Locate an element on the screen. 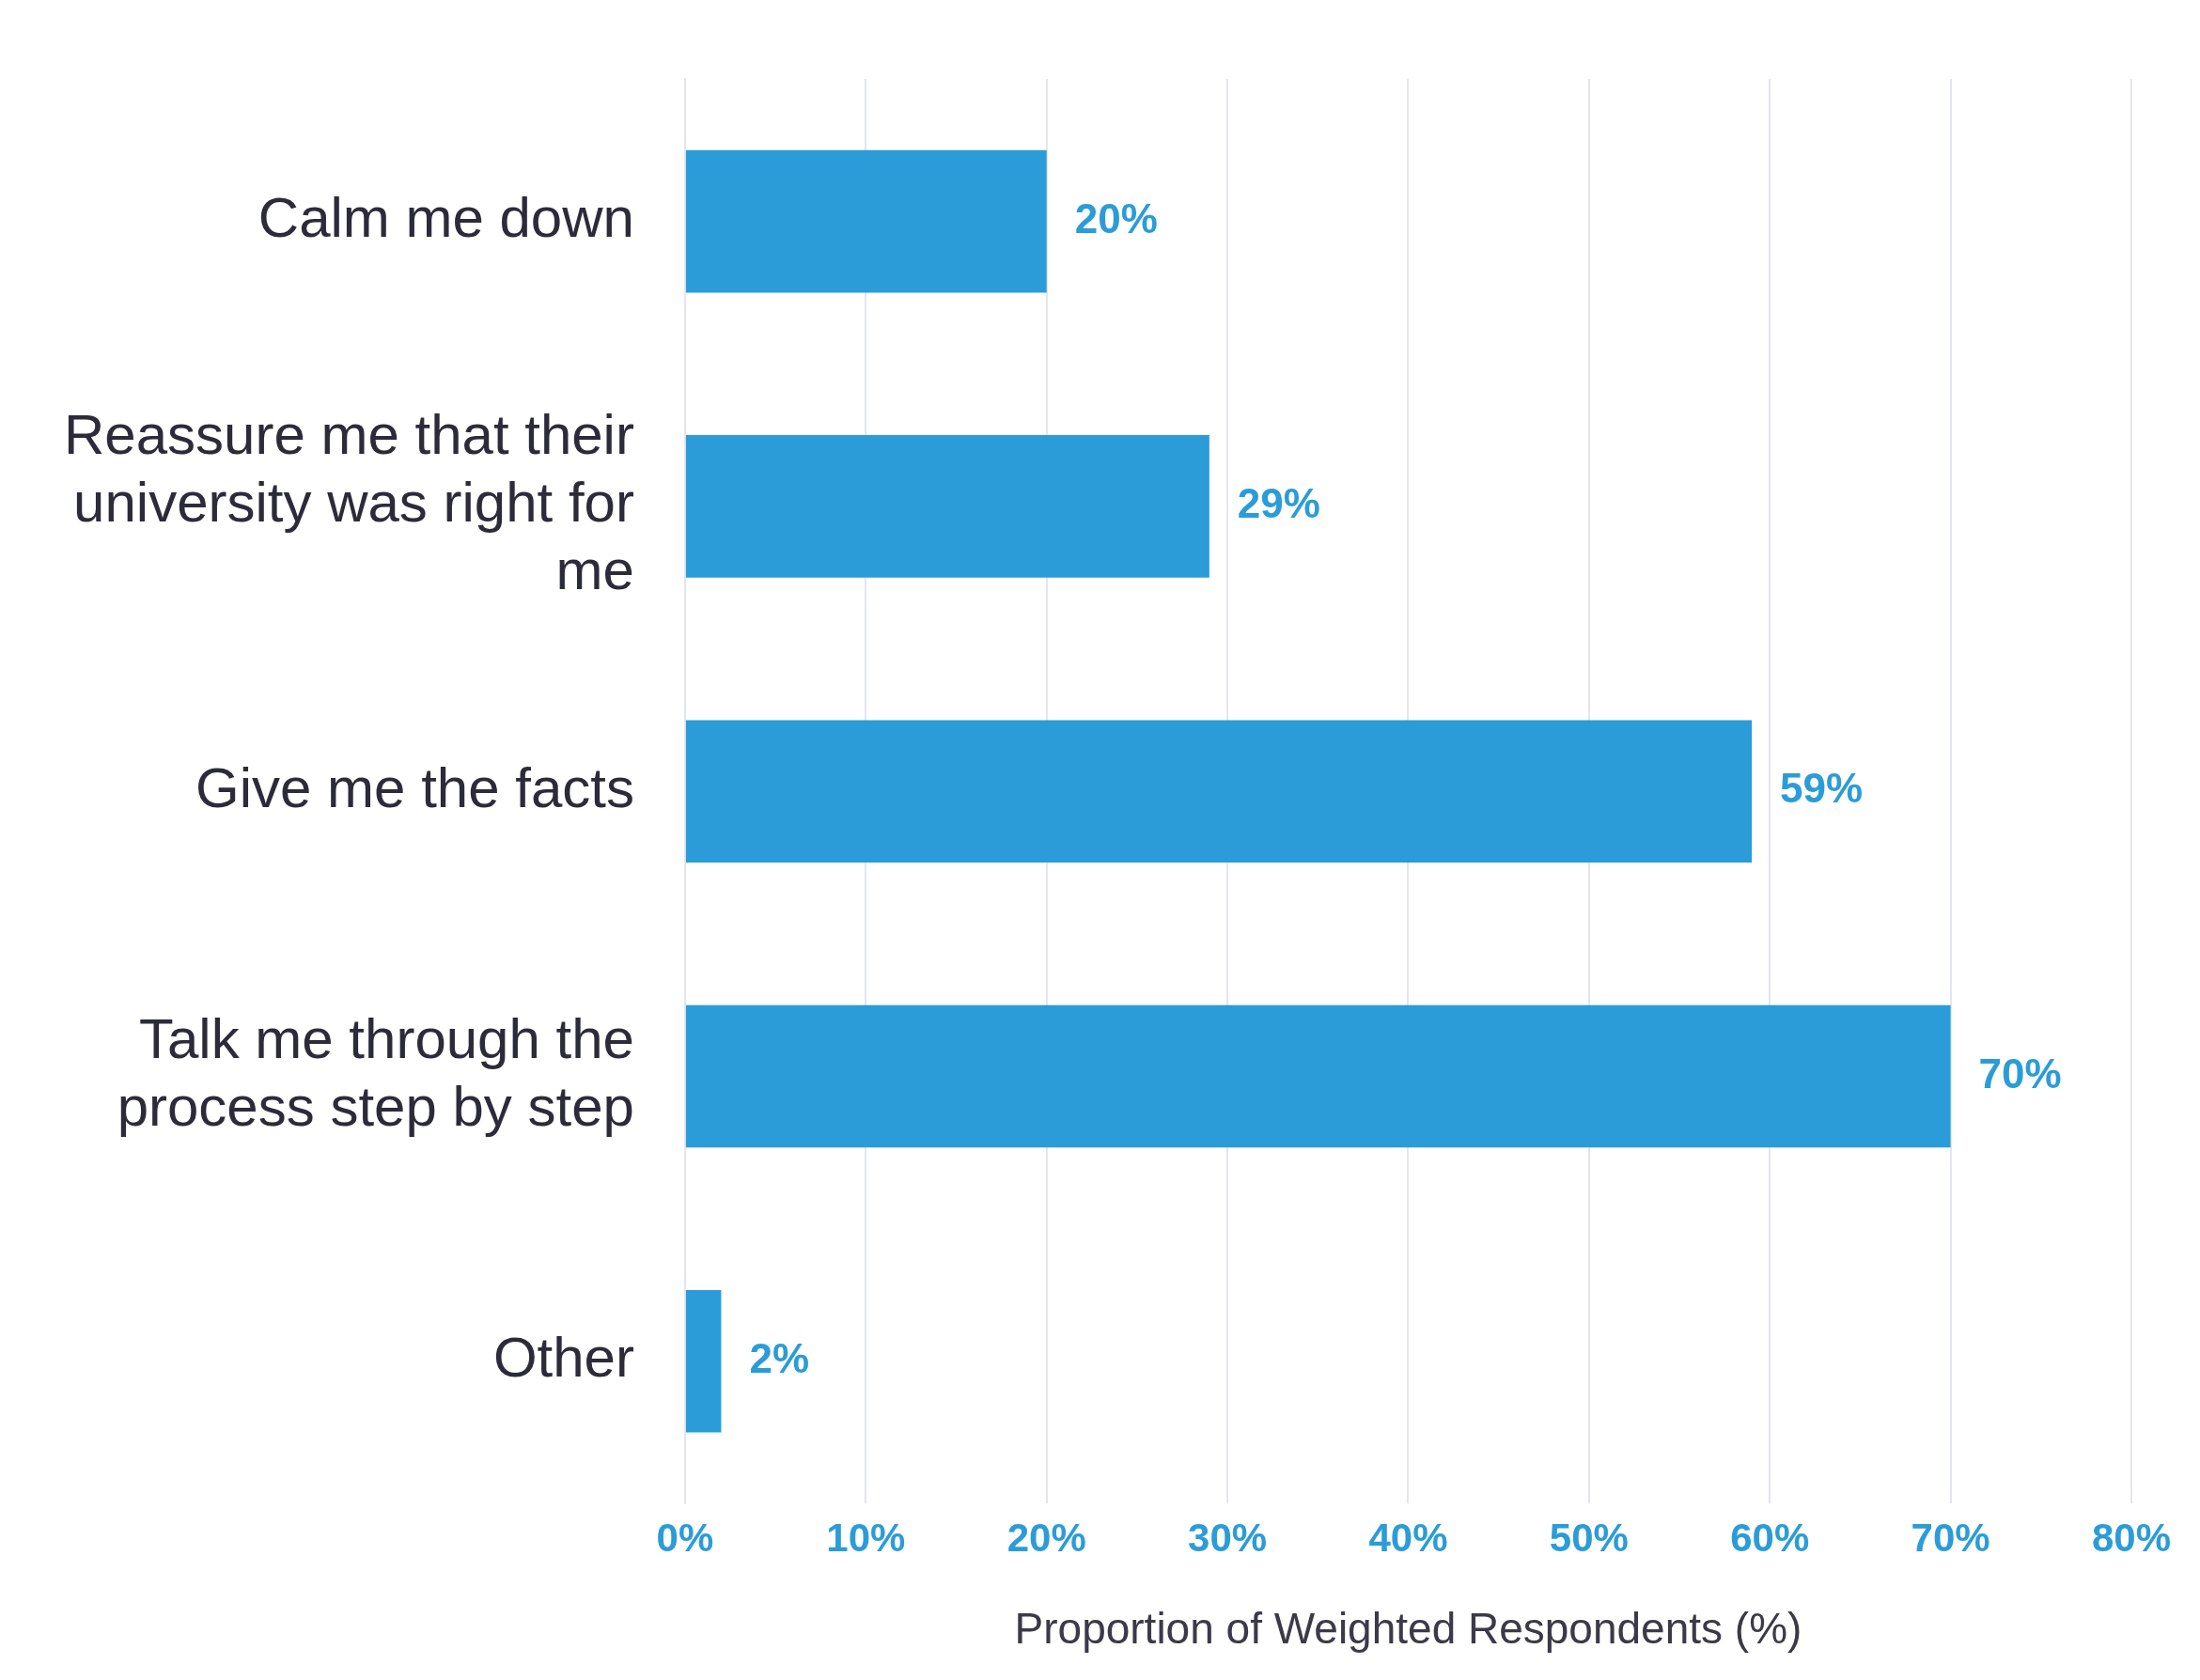 This screenshot has width=2200, height=1680. y-tick-label: Reassure me that their university was right for me is located at coordinates (349, 502).